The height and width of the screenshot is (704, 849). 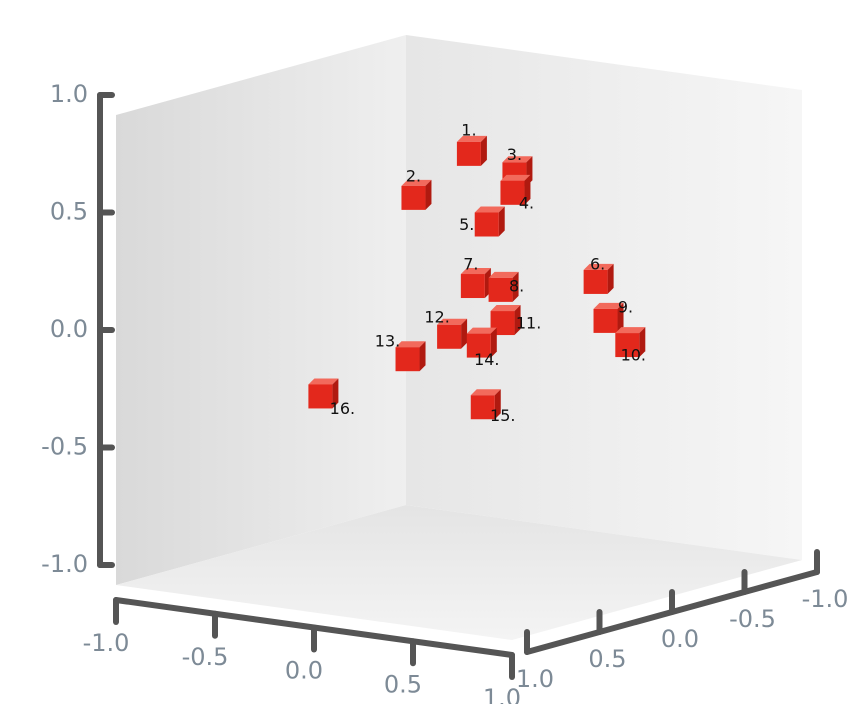 I want to click on y-tick-label: 0.0, so click(x=69, y=329).